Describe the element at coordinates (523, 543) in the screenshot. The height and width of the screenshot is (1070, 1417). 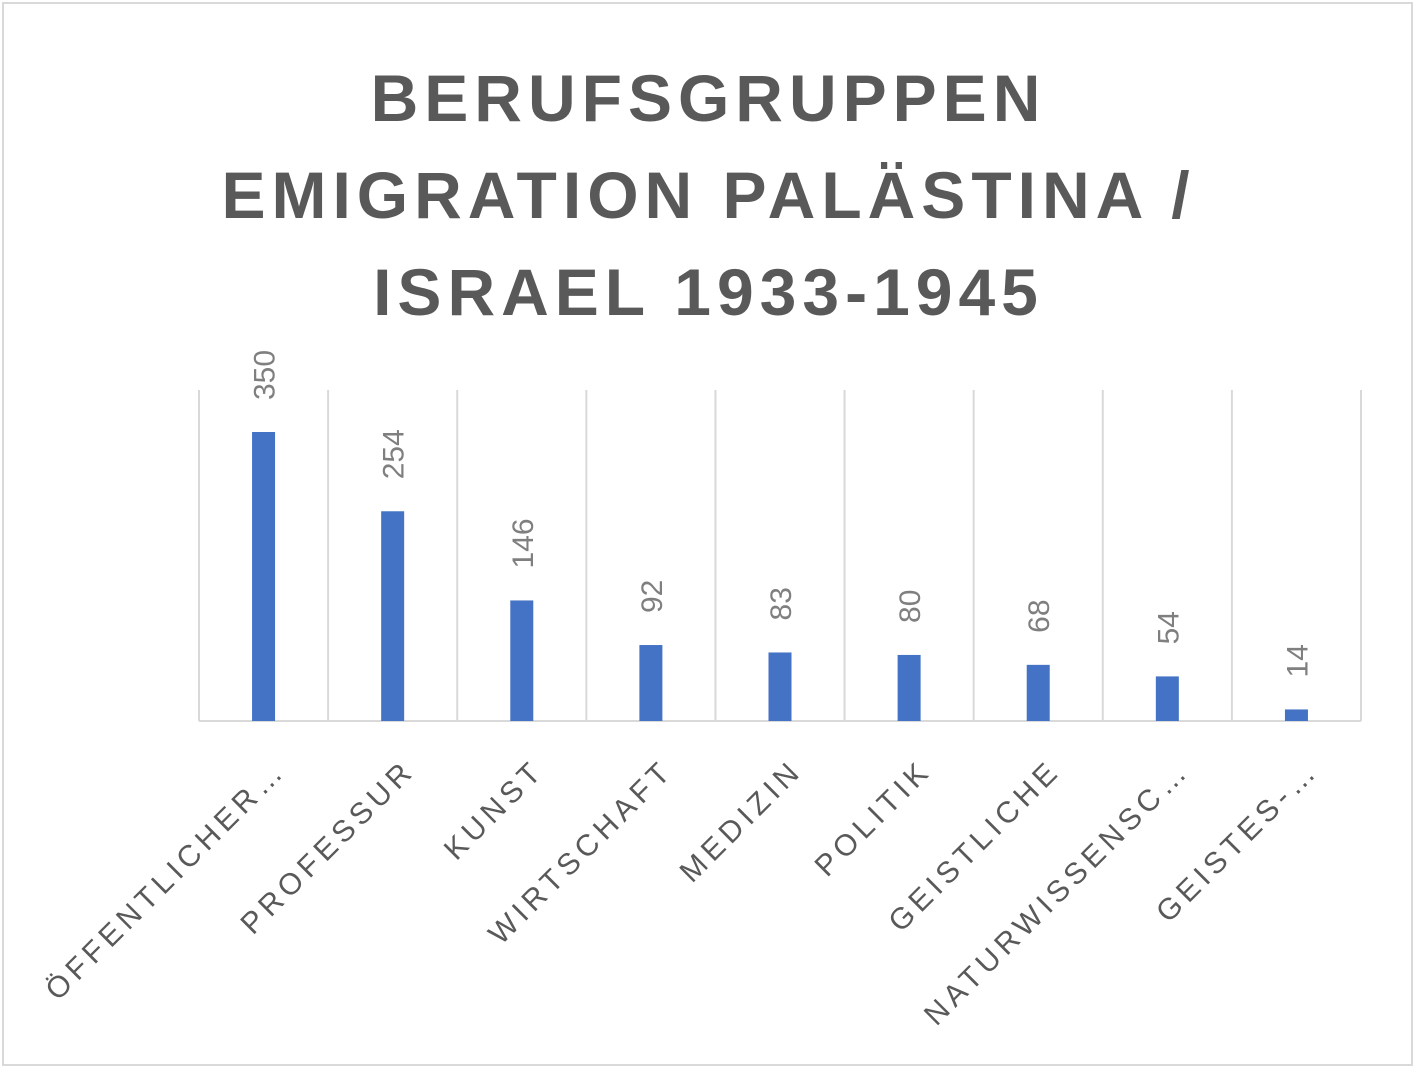
I see `data-label-3: 146` at that location.